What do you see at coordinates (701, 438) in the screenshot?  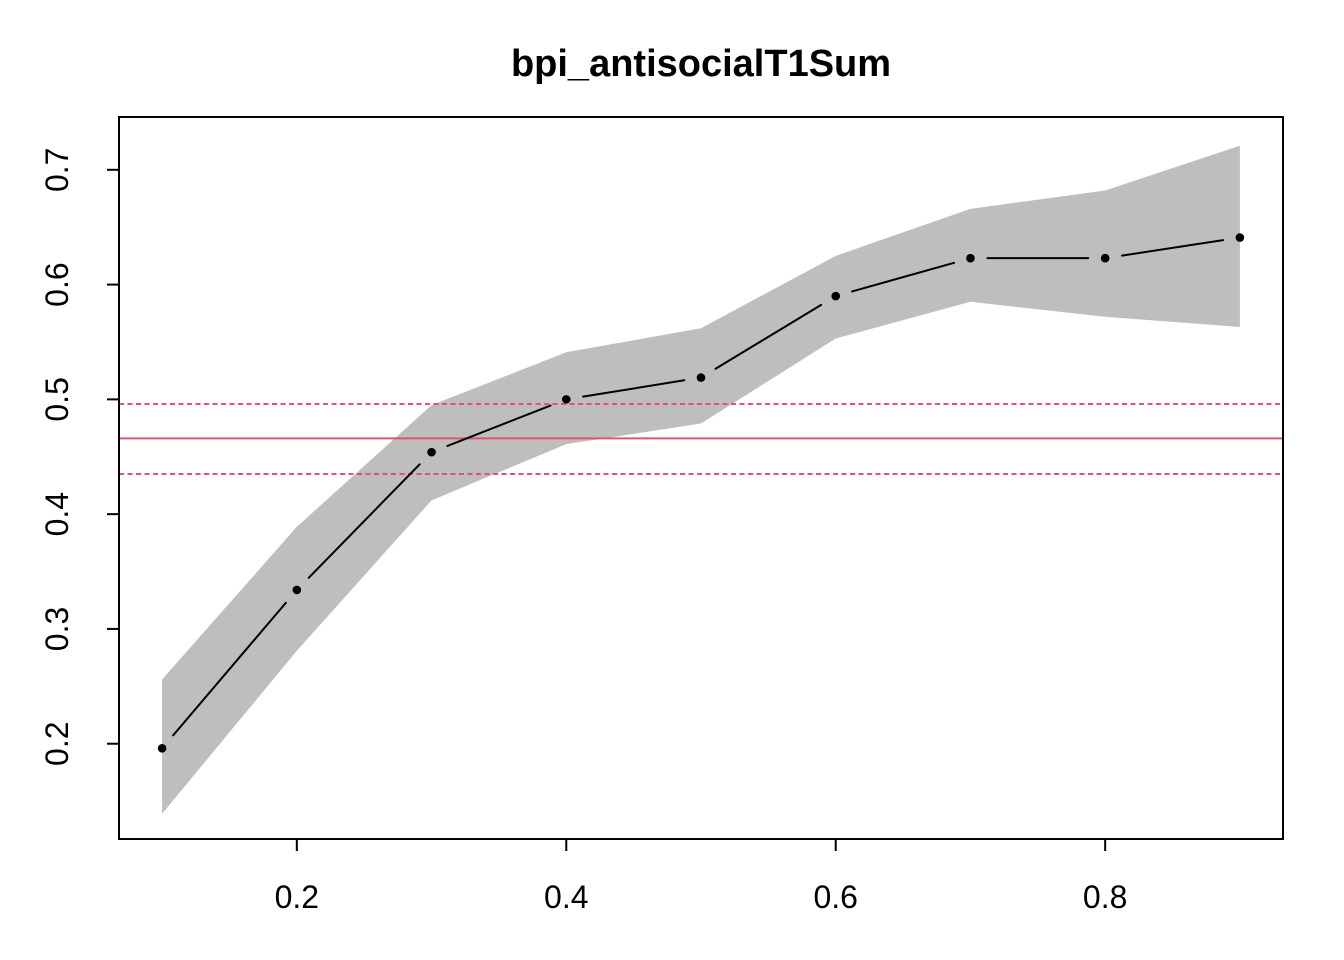 I see `reference-lines-layer` at bounding box center [701, 438].